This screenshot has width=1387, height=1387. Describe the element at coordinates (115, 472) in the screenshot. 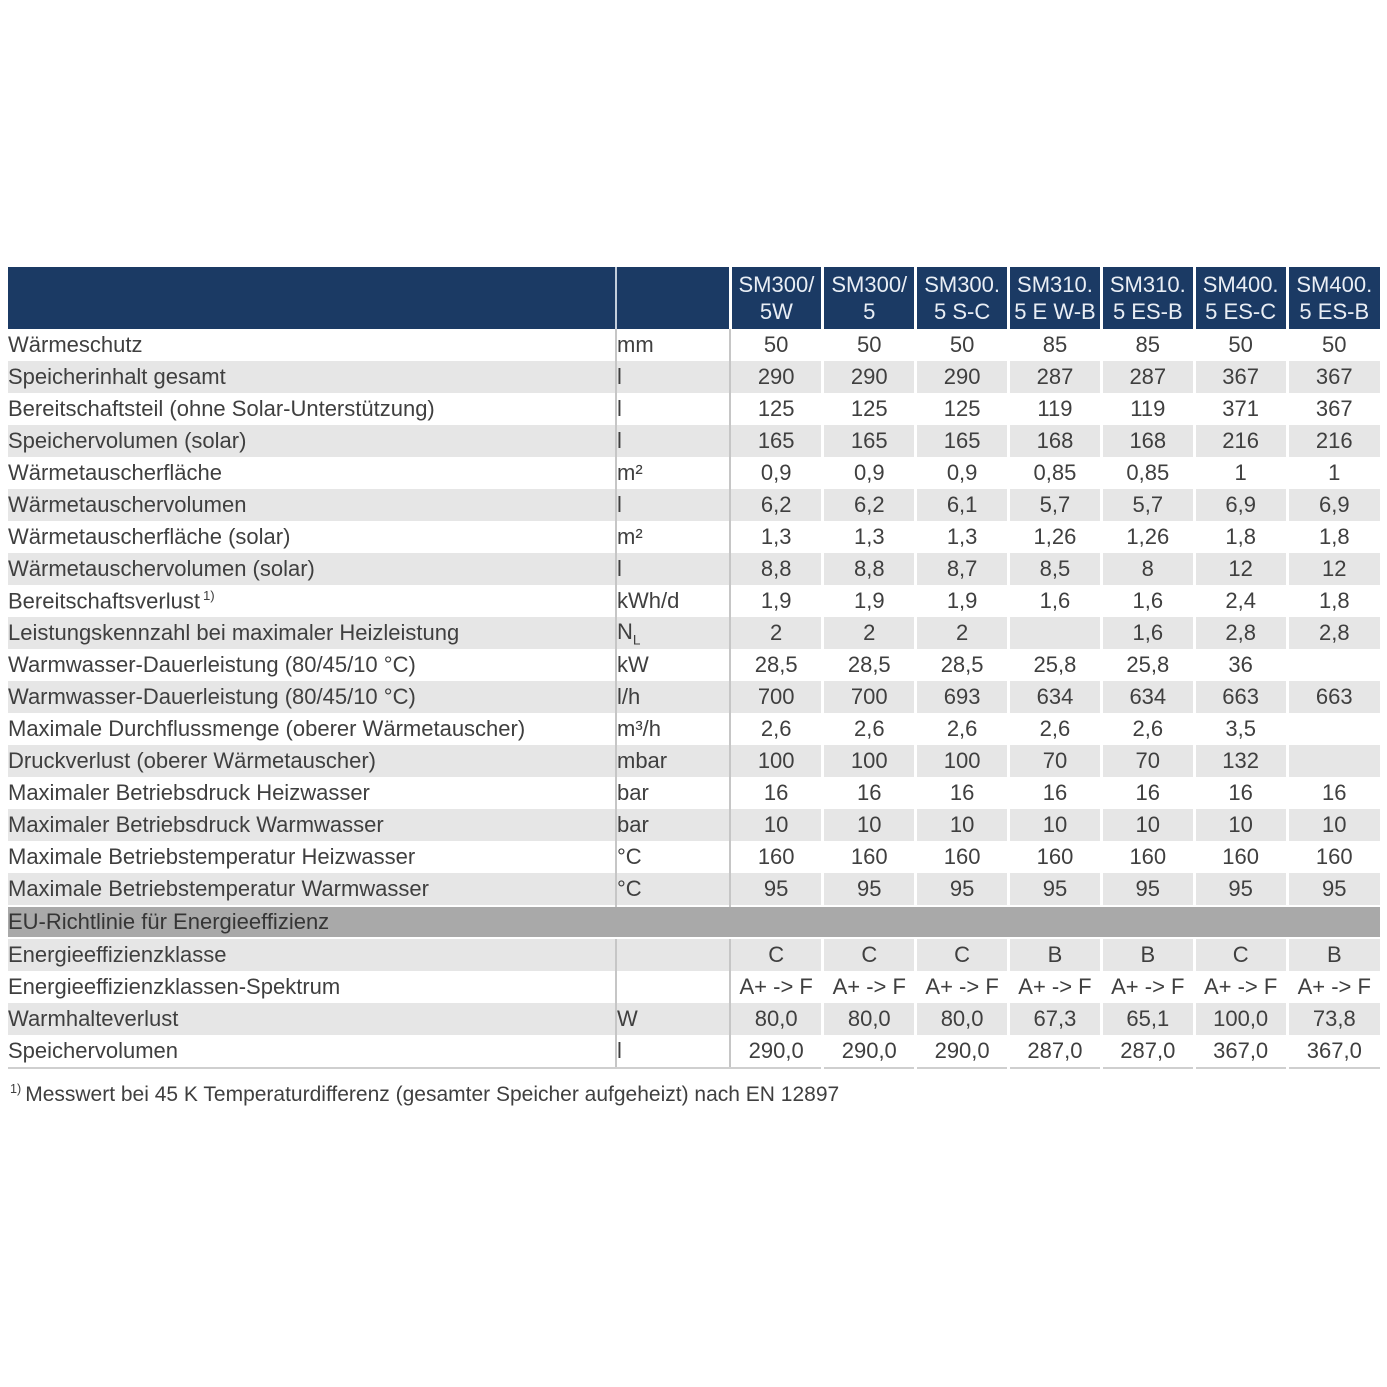

I see `row-label-text: Wärmetauscherfläche` at that location.